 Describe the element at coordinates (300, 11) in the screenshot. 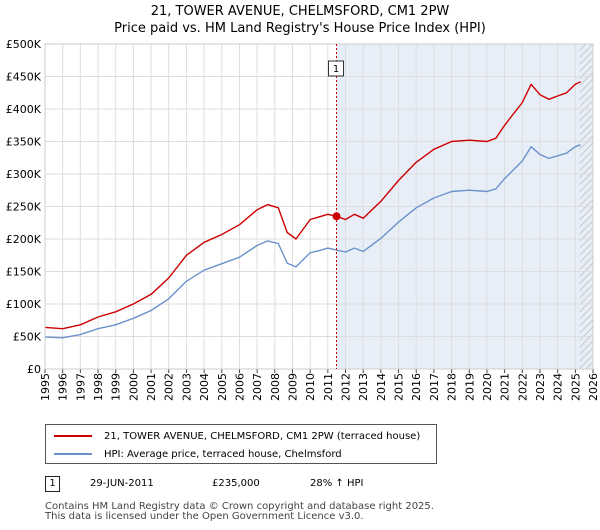

I see `chart-title-line1: 21, TOWER AVENUE, CHELMSFORD, CM1 2PW` at that location.